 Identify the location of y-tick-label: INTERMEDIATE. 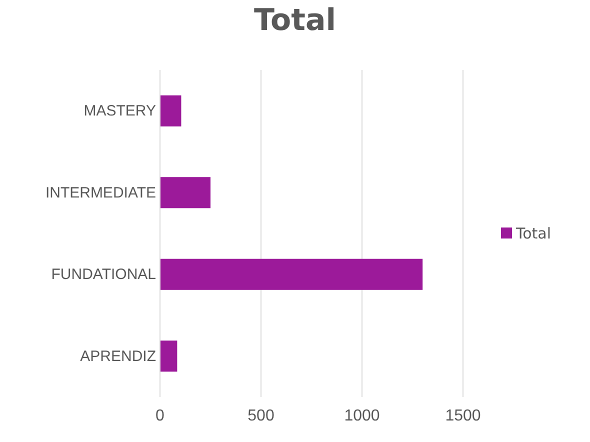
(100, 193).